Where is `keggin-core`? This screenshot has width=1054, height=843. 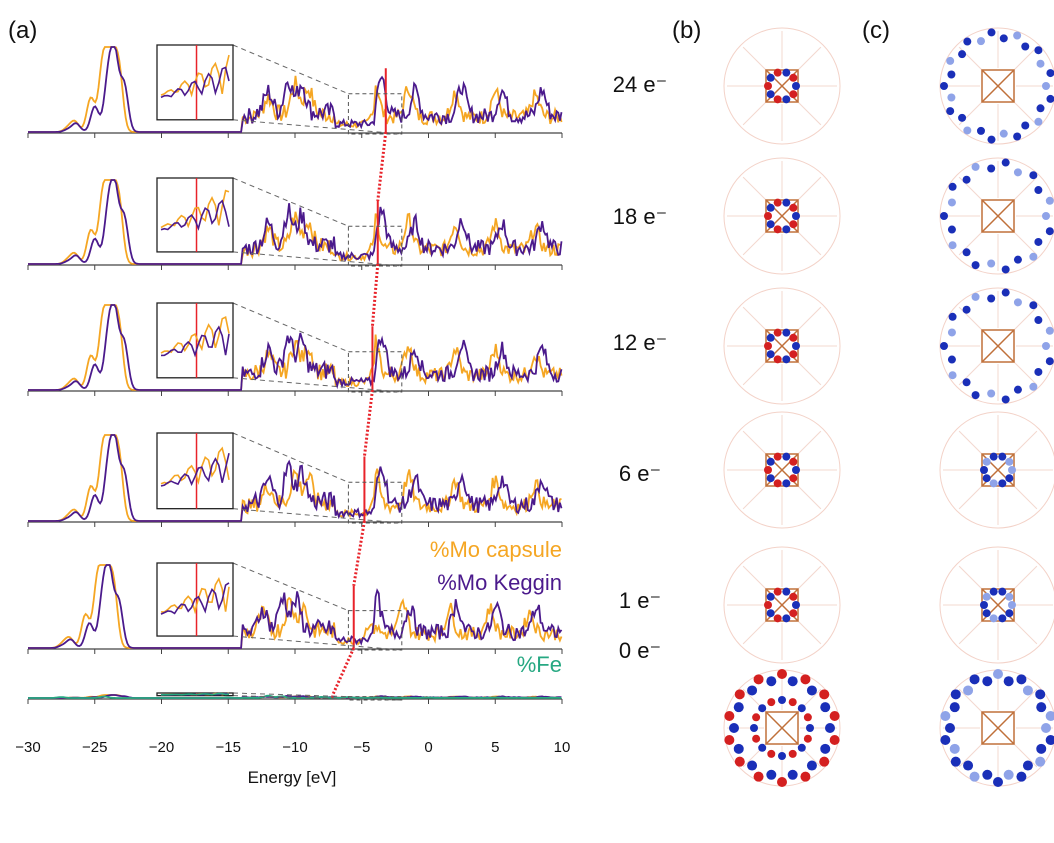
keggin-core is located at coordinates (998, 346).